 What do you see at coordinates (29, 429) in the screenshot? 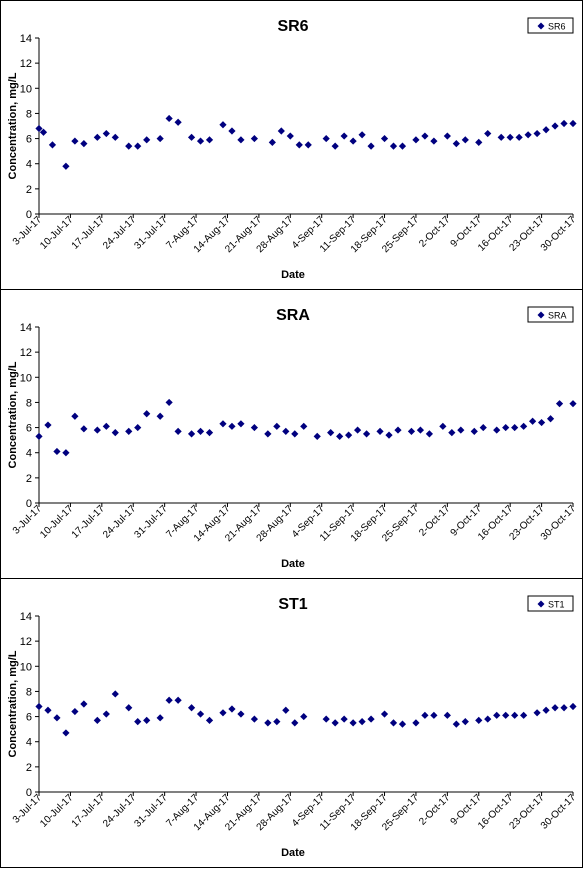
I see `y-tick-label: 6` at bounding box center [29, 429].